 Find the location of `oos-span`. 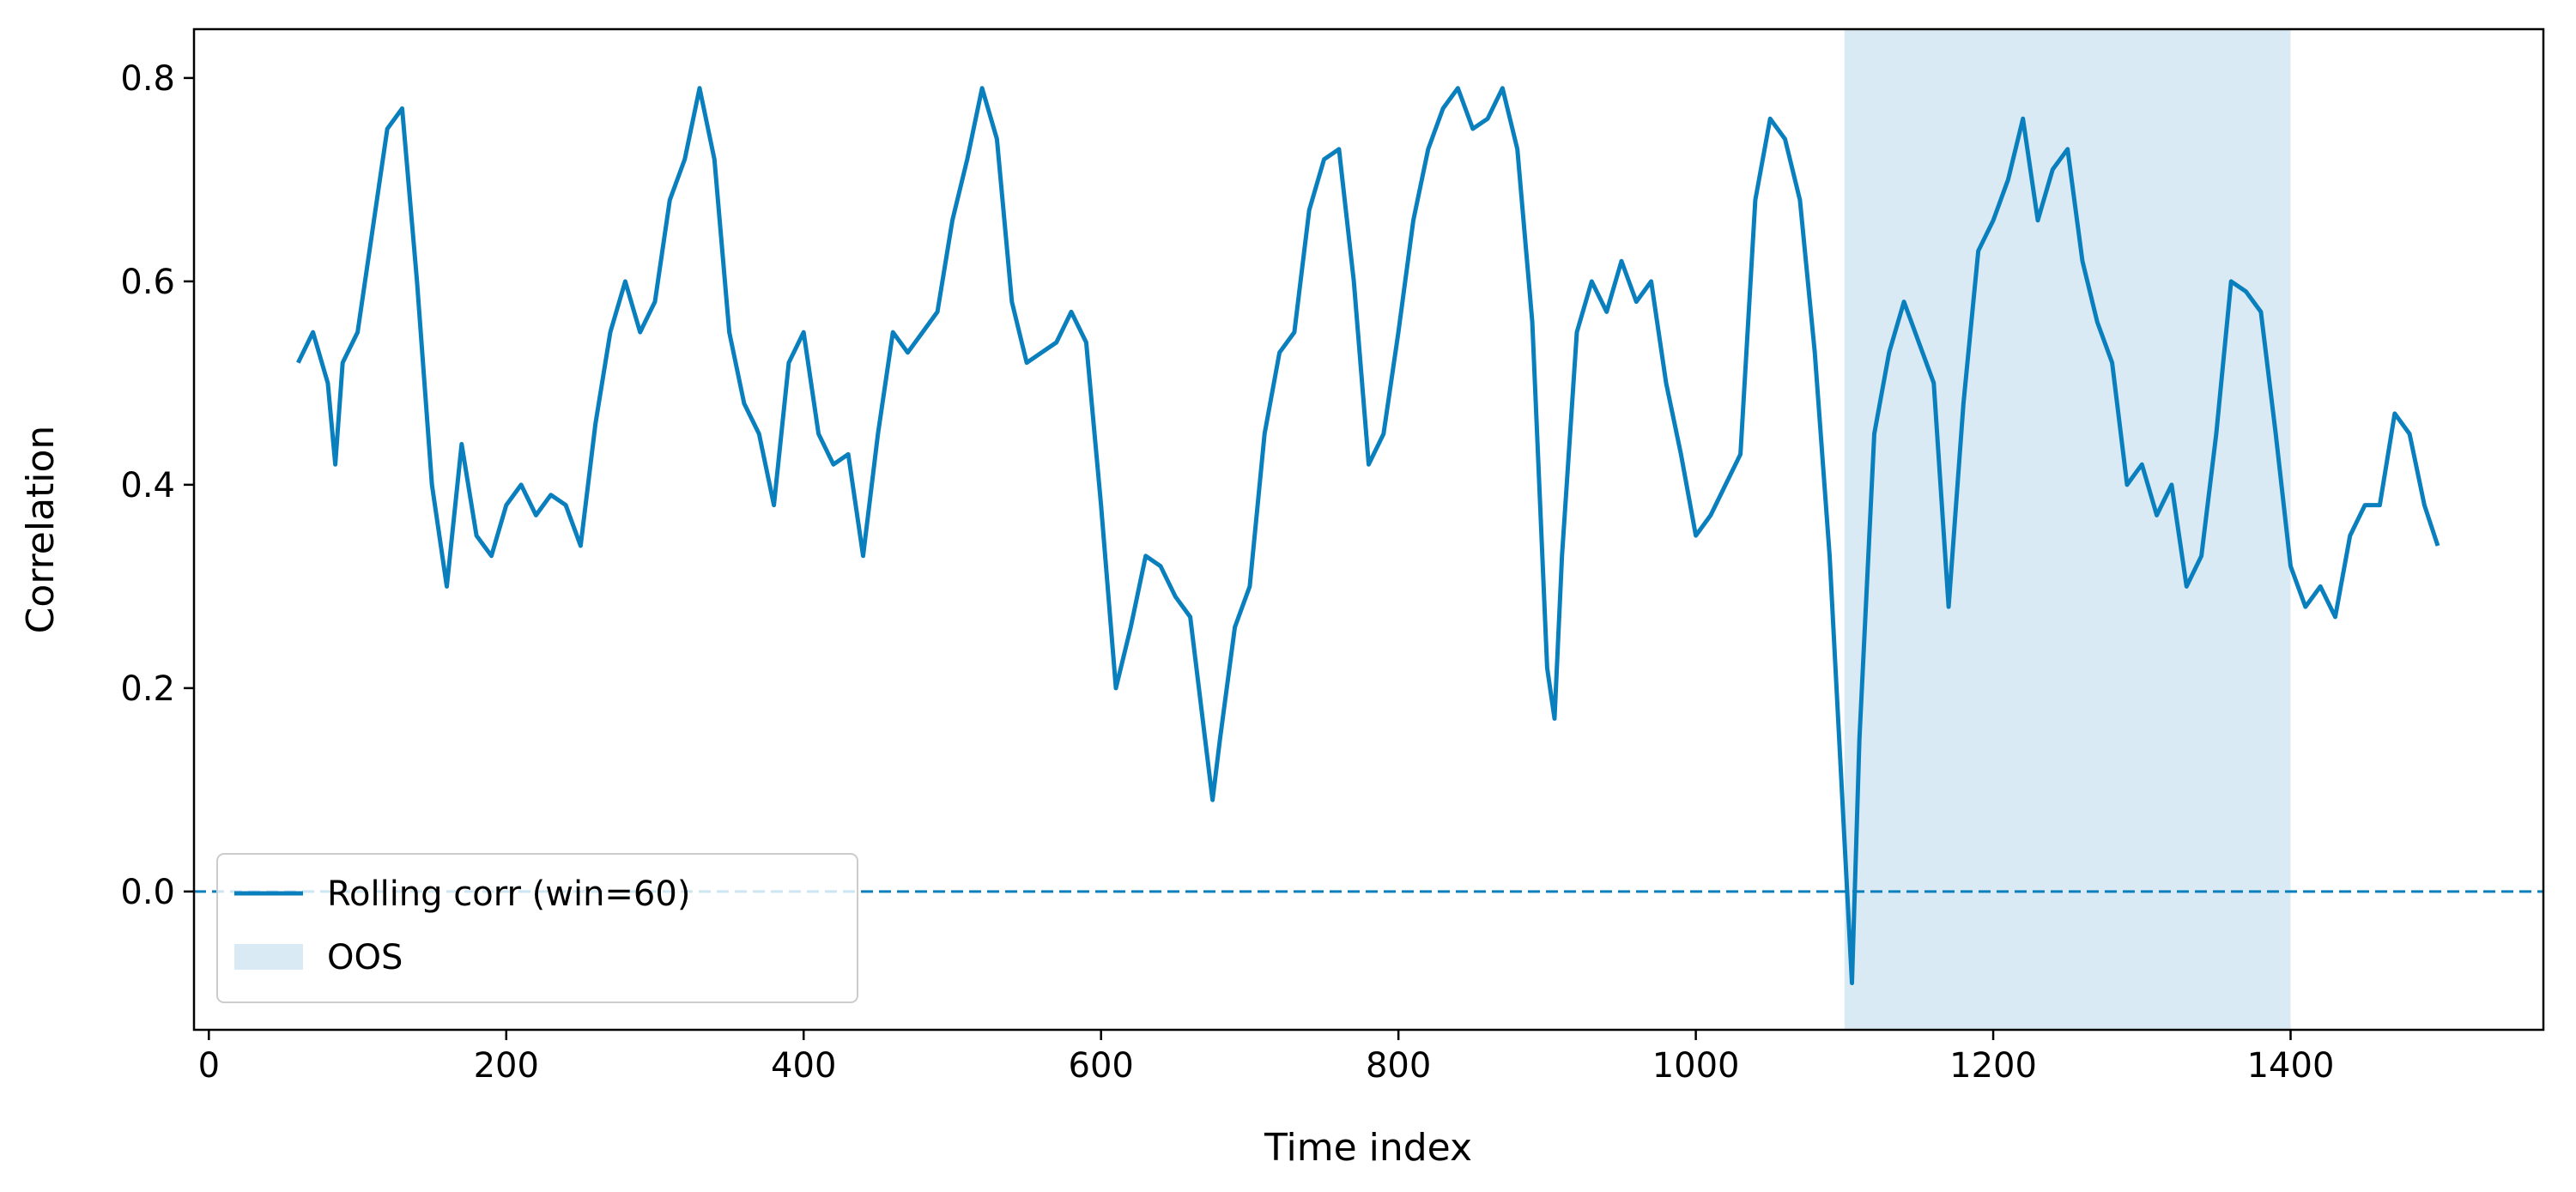

oos-span is located at coordinates (2067, 529).